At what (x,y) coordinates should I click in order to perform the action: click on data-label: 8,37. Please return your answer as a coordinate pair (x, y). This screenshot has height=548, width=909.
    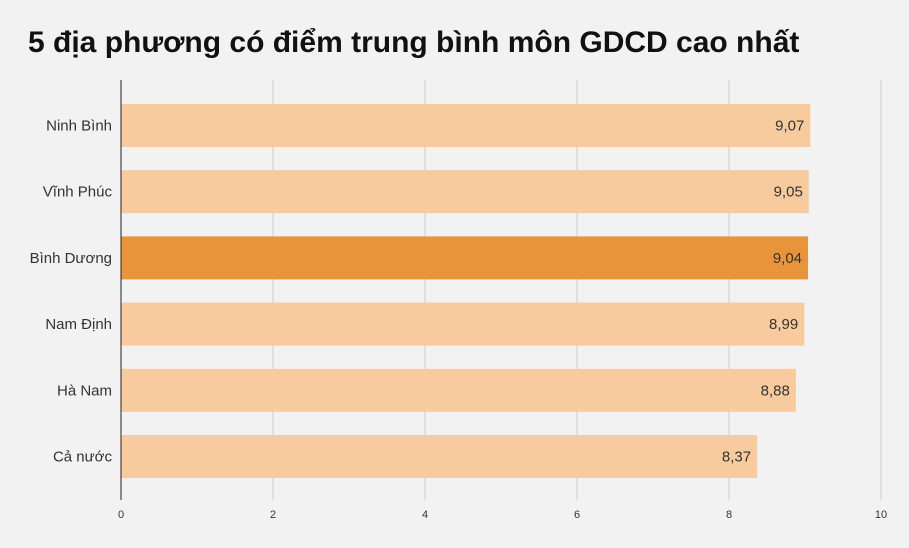
    Looking at the image, I should click on (736, 457).